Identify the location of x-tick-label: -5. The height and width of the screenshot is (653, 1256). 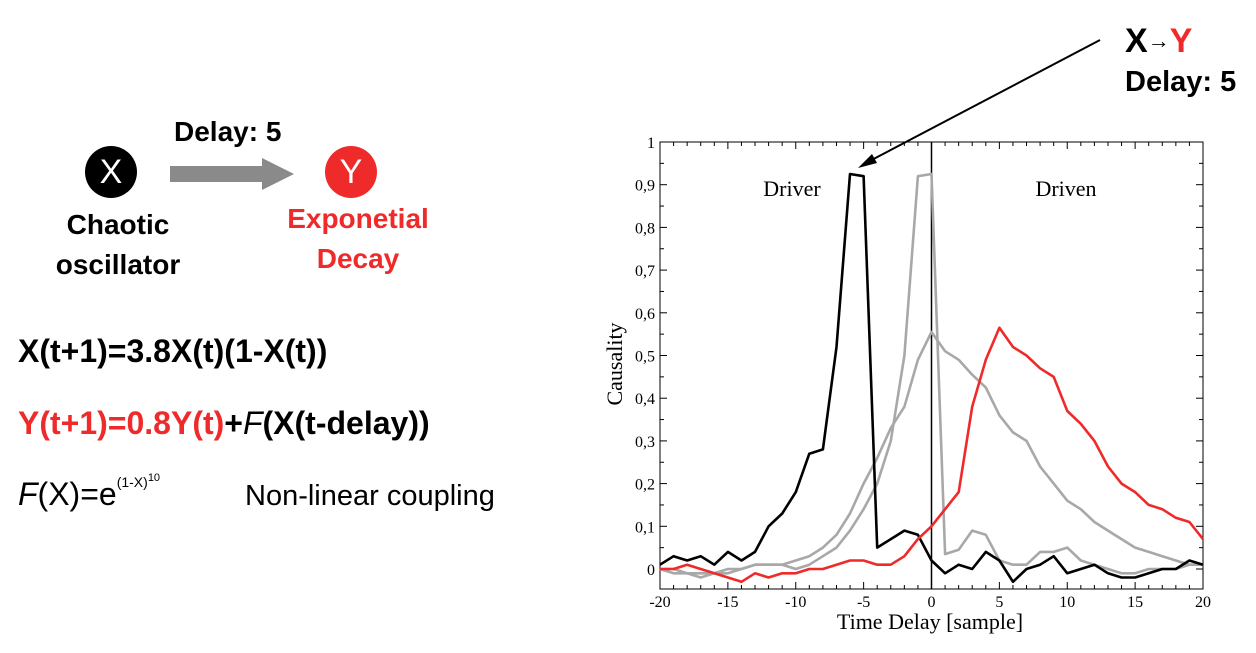
(863, 602).